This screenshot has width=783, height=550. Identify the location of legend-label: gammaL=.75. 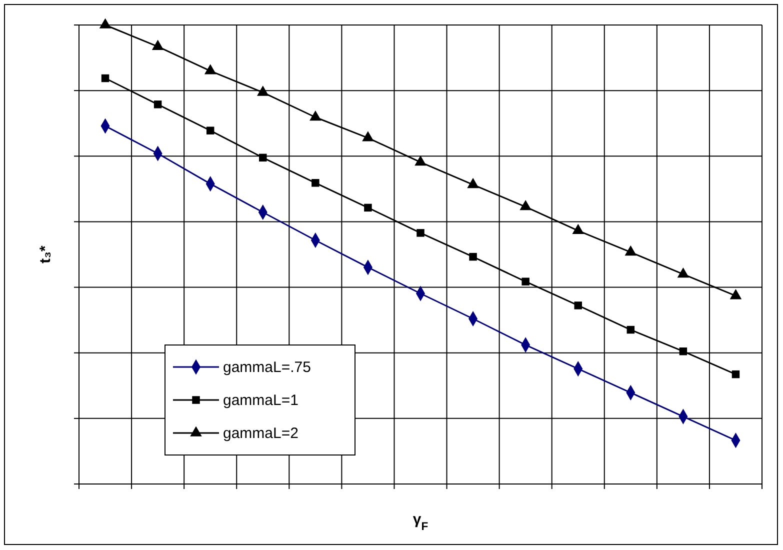
(267, 367).